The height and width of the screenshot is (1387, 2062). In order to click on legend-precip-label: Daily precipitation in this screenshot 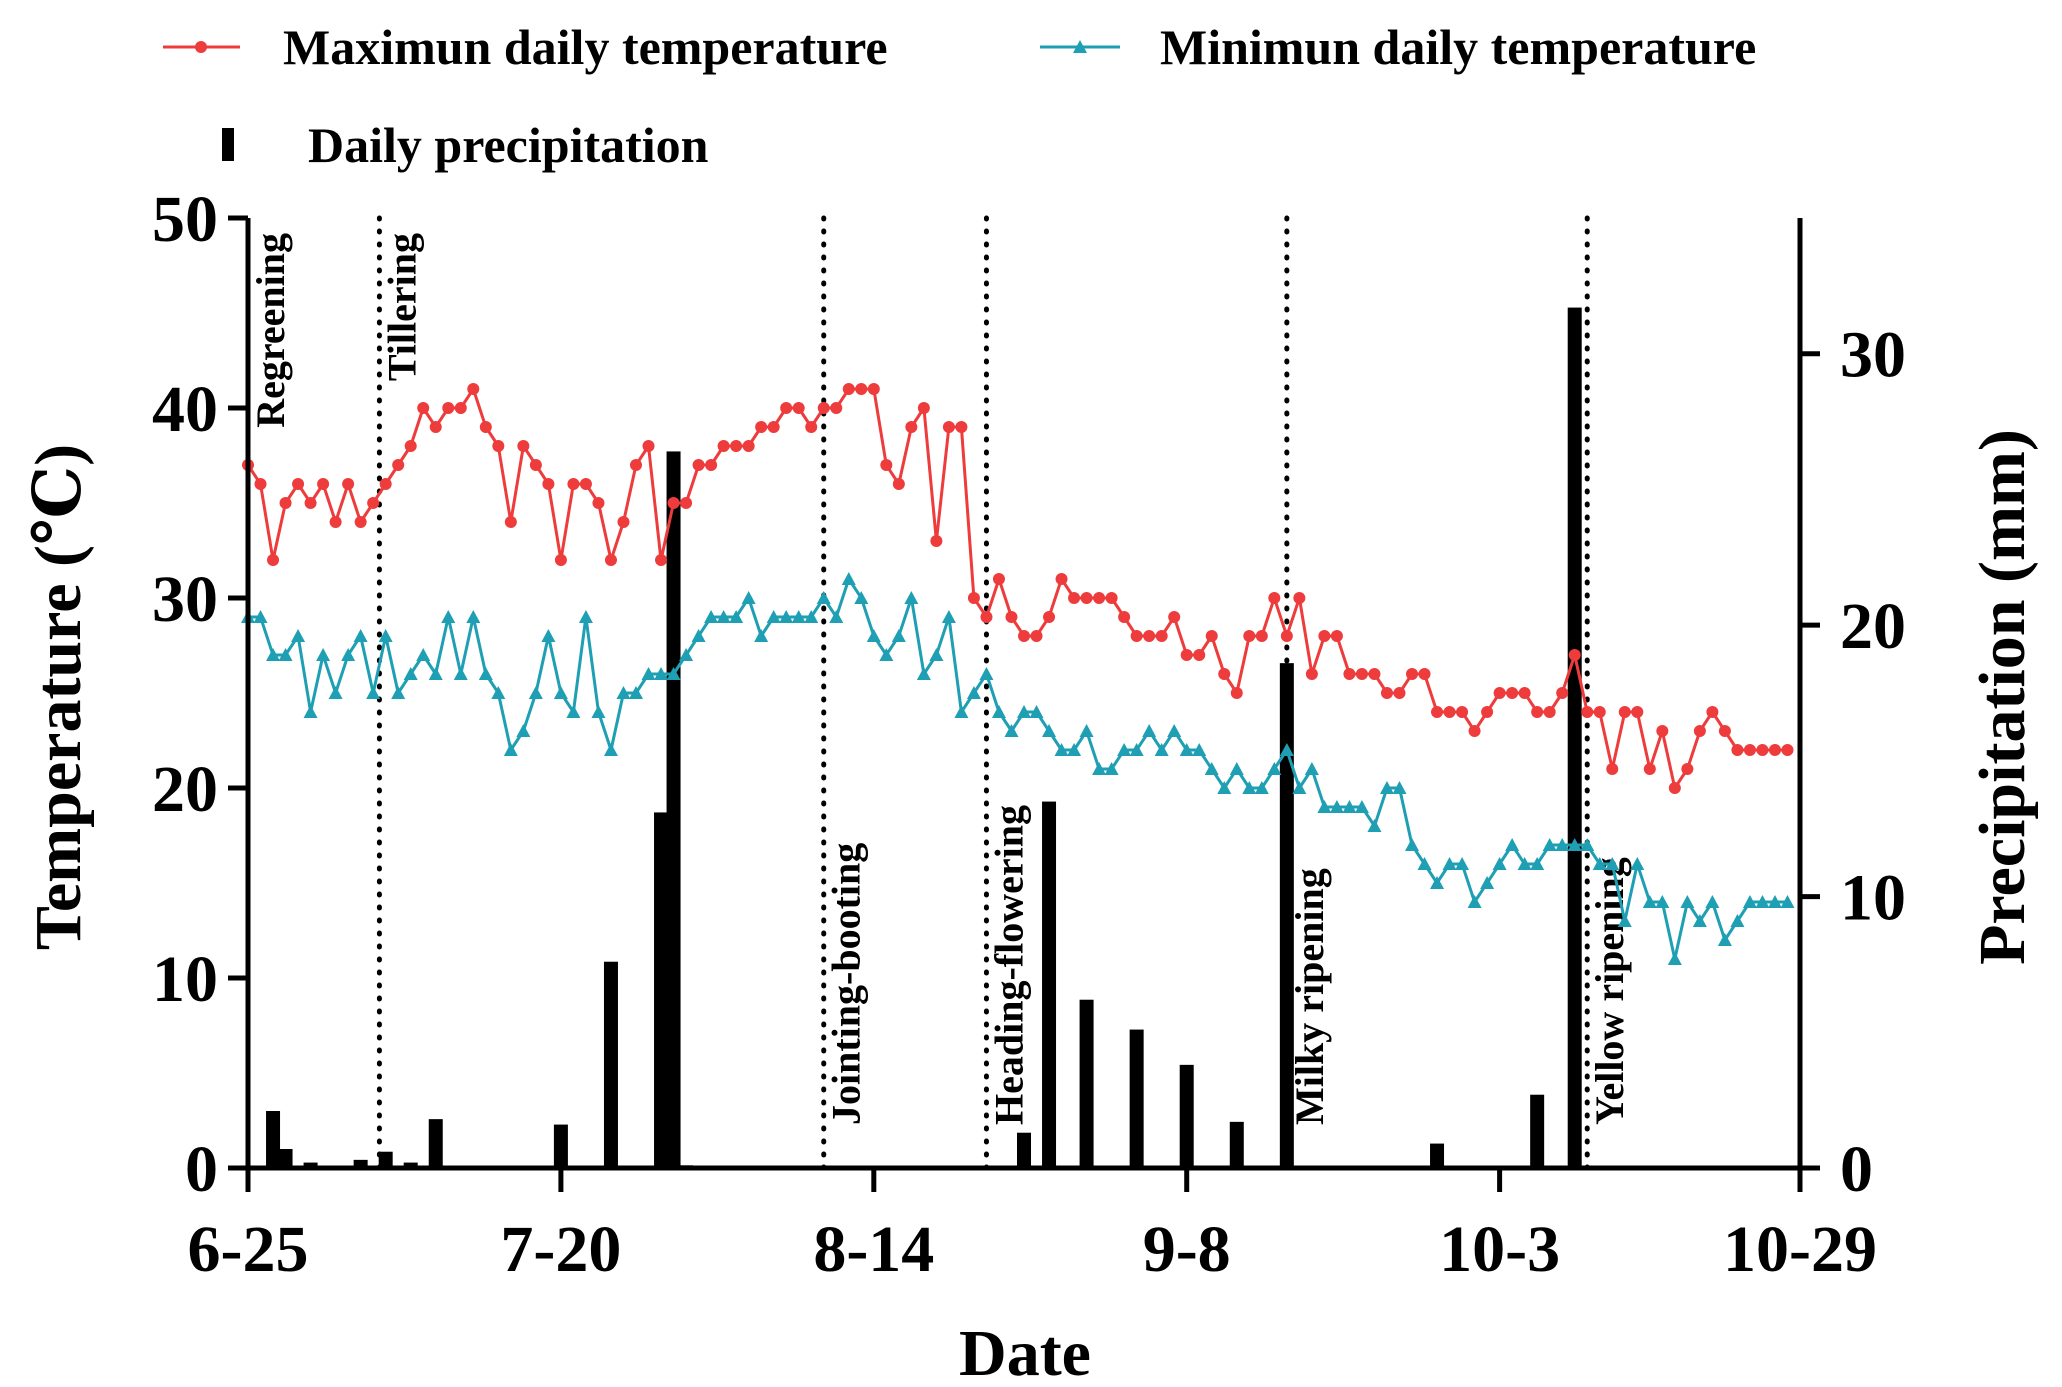, I will do `click(508, 145)`.